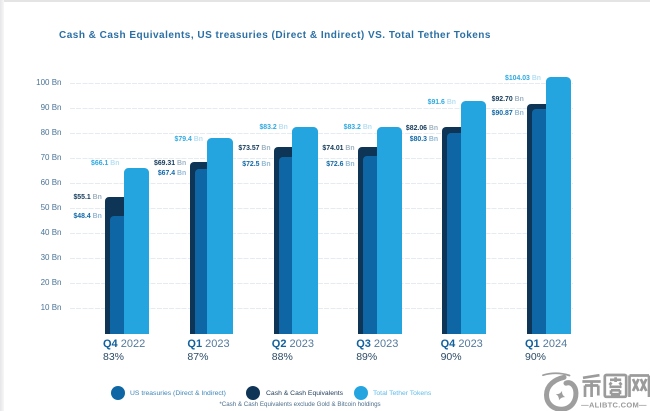  What do you see at coordinates (614, 404) in the screenshot?
I see `svg-text: —ALIBTC.COM—` at bounding box center [614, 404].